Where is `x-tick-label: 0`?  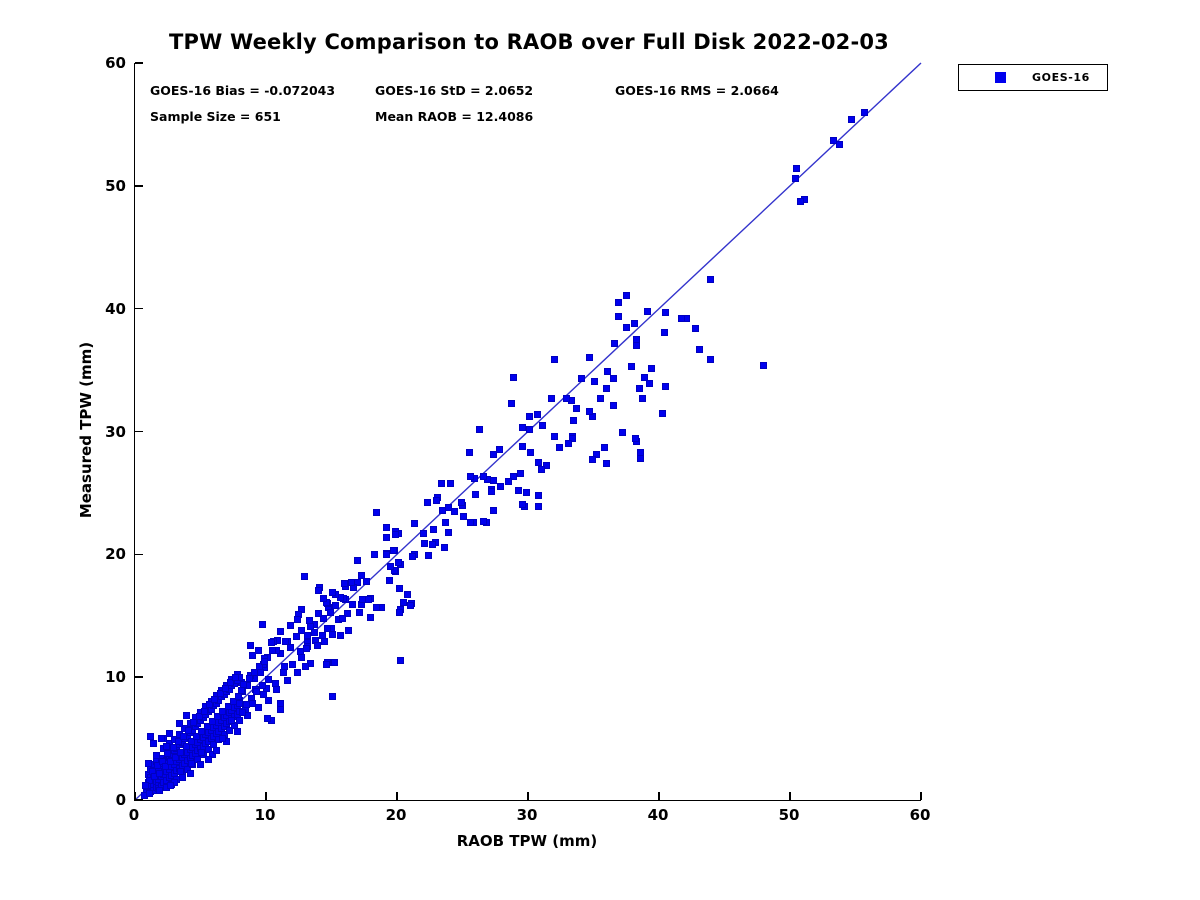 x-tick-label: 0 is located at coordinates (134, 815).